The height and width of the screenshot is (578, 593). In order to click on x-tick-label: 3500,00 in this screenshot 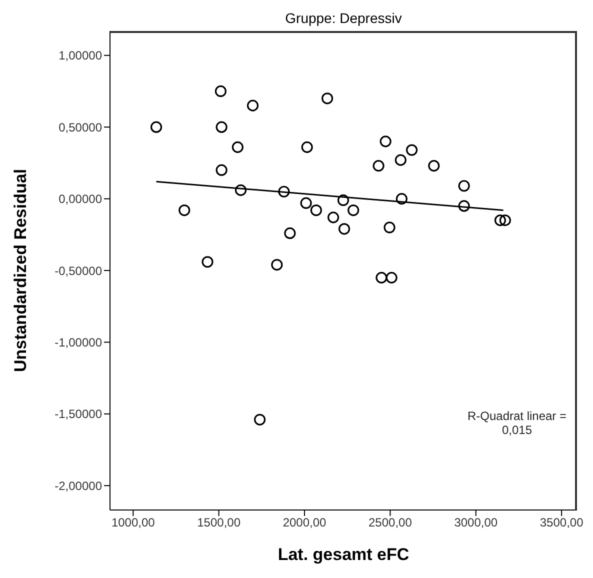, I will do `click(562, 523)`.